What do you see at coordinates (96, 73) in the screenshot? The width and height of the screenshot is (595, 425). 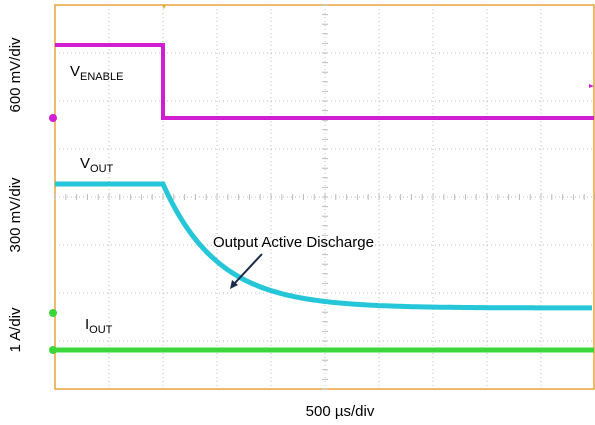 I see `trace-label: VENABLE` at bounding box center [96, 73].